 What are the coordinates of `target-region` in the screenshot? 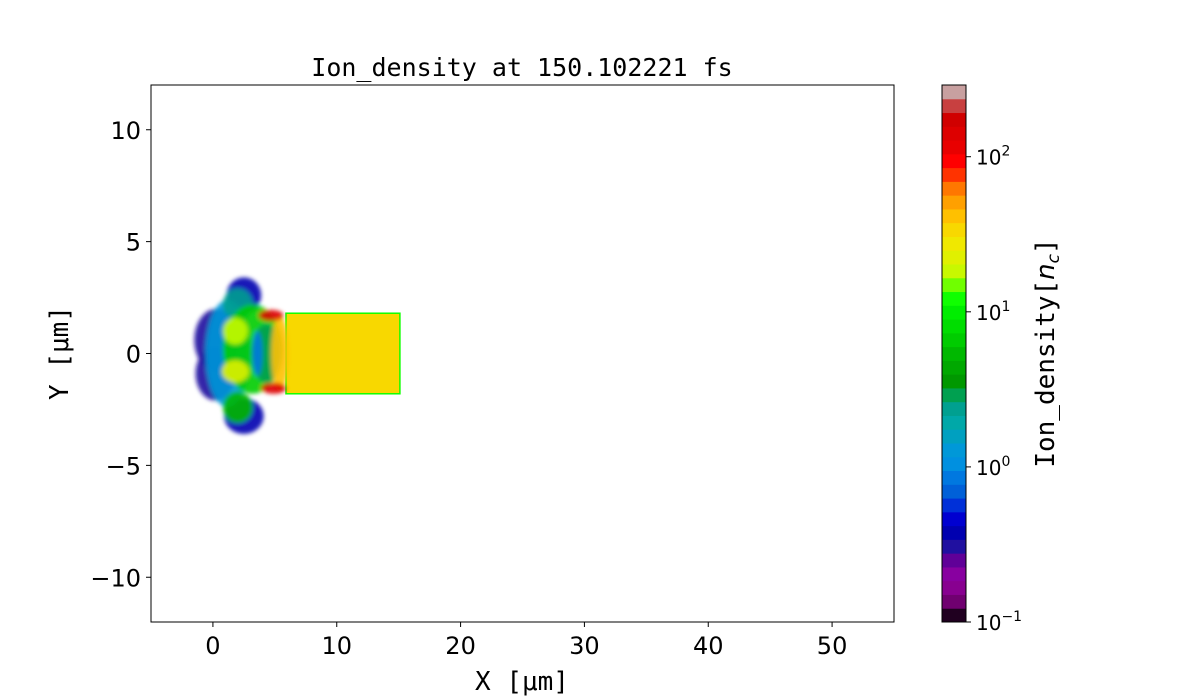 It's located at (343, 353).